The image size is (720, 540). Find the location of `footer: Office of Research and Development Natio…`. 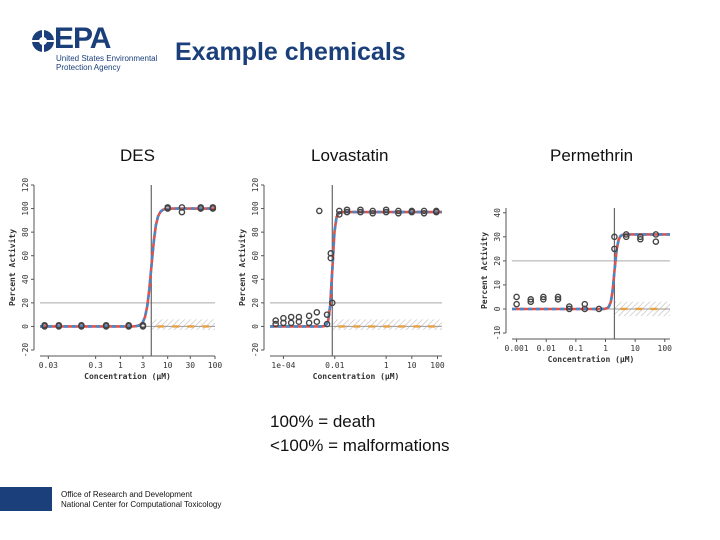

footer: Office of Research and Development Natio… is located at coordinates (141, 500).